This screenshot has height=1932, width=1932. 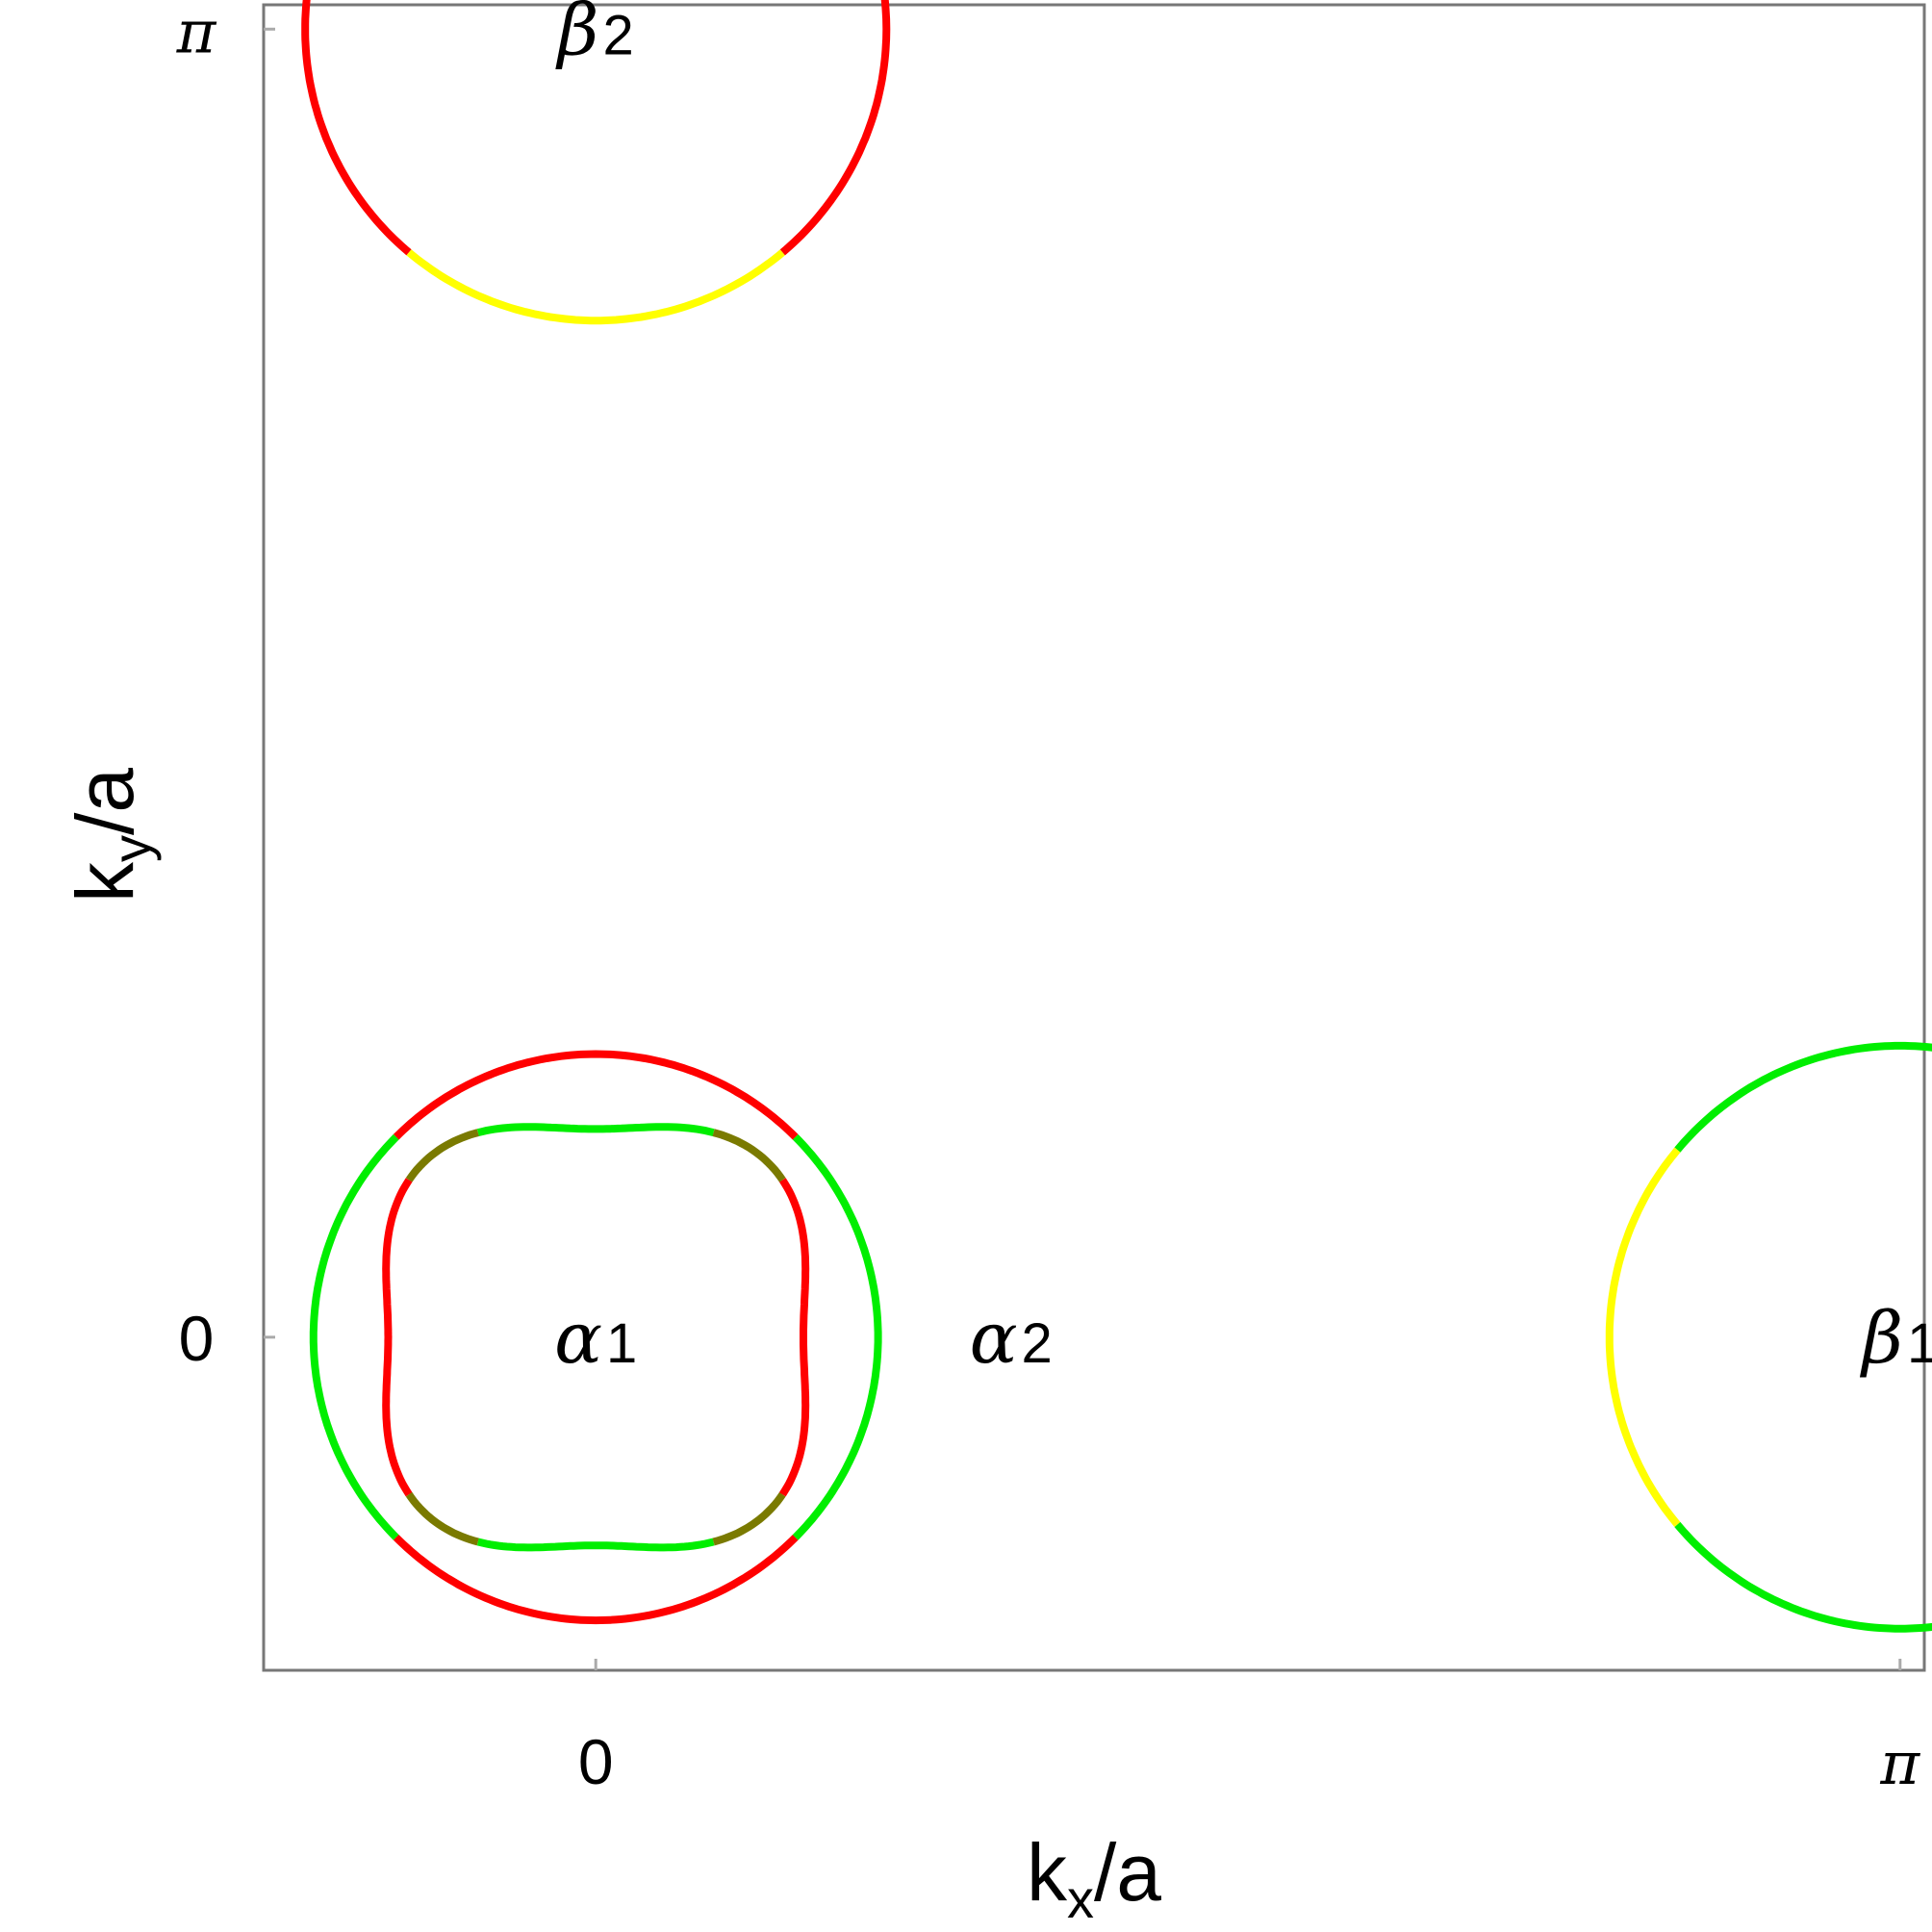 I want to click on pocket-β2, so click(x=596, y=162).